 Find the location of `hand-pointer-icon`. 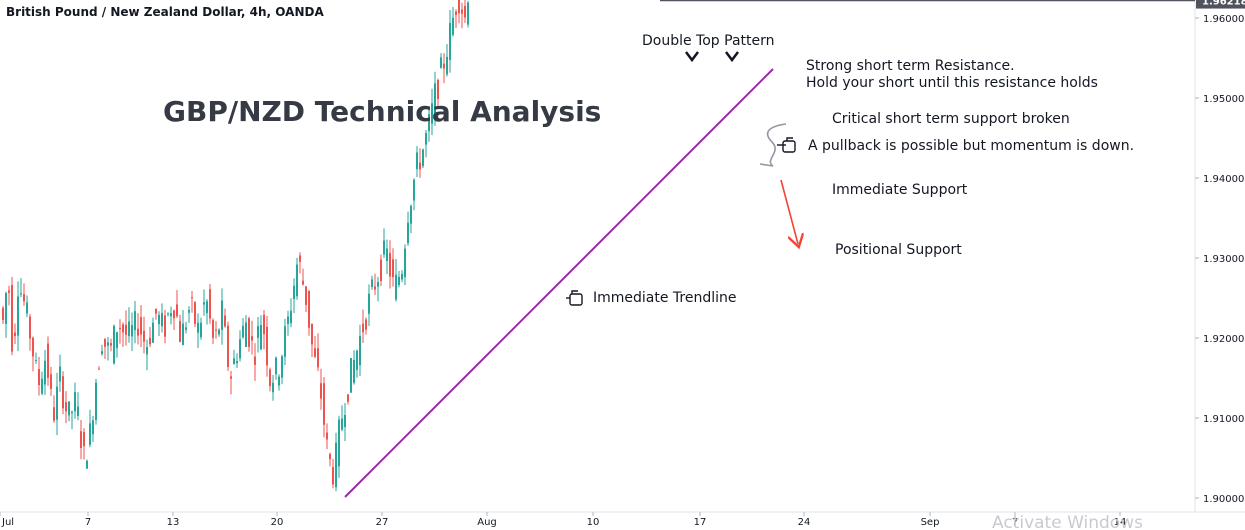

hand-pointer-icon is located at coordinates (786, 145).